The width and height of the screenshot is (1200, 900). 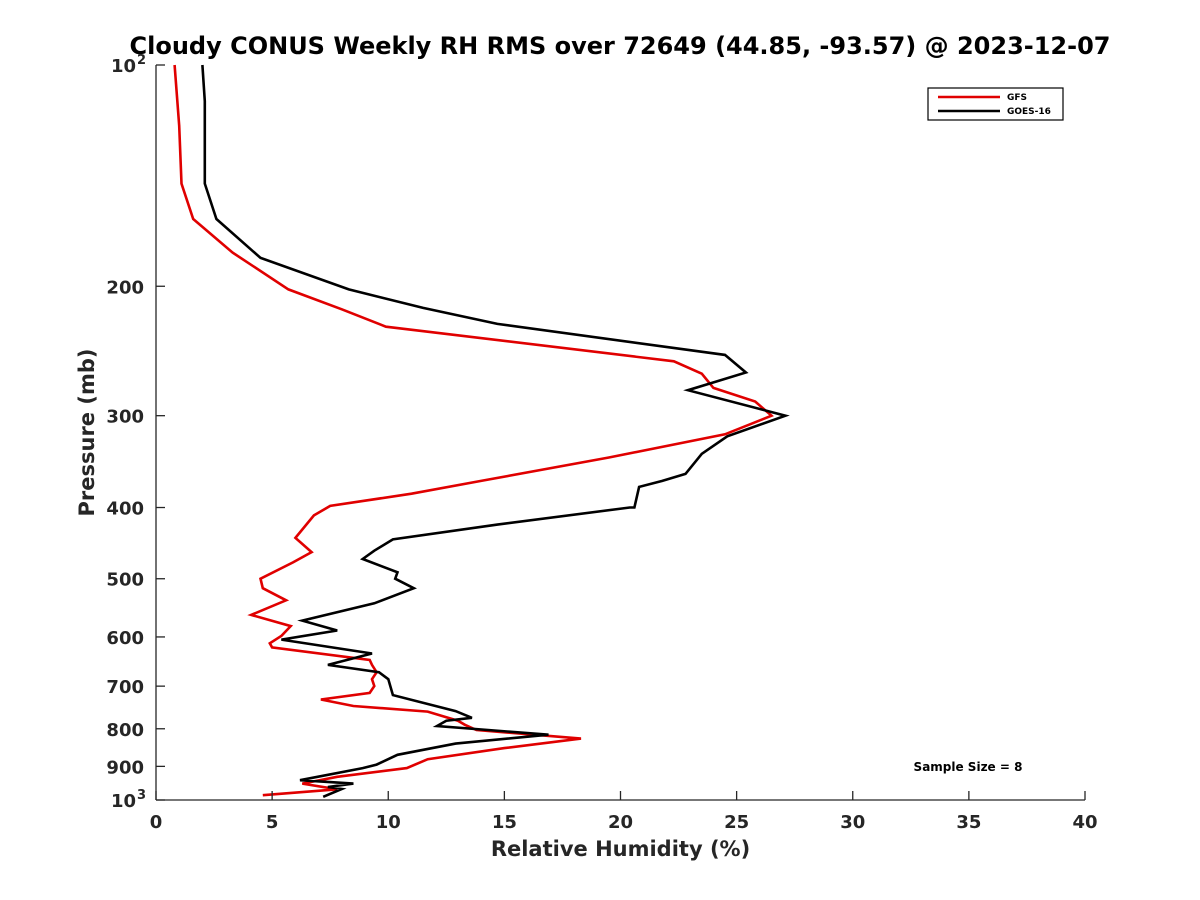 What do you see at coordinates (141, 795) in the screenshot?
I see `y-tick-exponent: 3` at bounding box center [141, 795].